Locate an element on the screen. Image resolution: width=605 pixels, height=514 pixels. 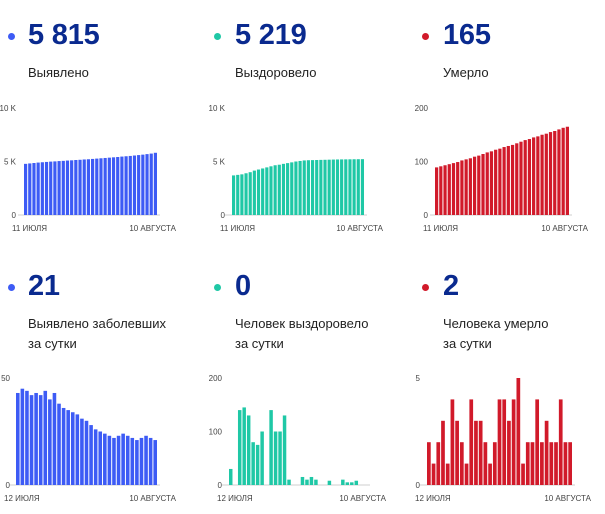
daily-recovered-label-line-2: за сутки is located at coordinates (259, 343).